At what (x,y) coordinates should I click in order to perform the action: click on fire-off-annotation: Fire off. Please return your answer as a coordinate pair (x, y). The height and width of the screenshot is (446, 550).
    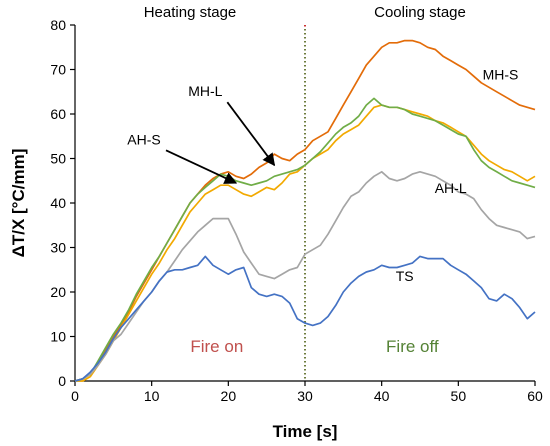
    Looking at the image, I should click on (412, 346).